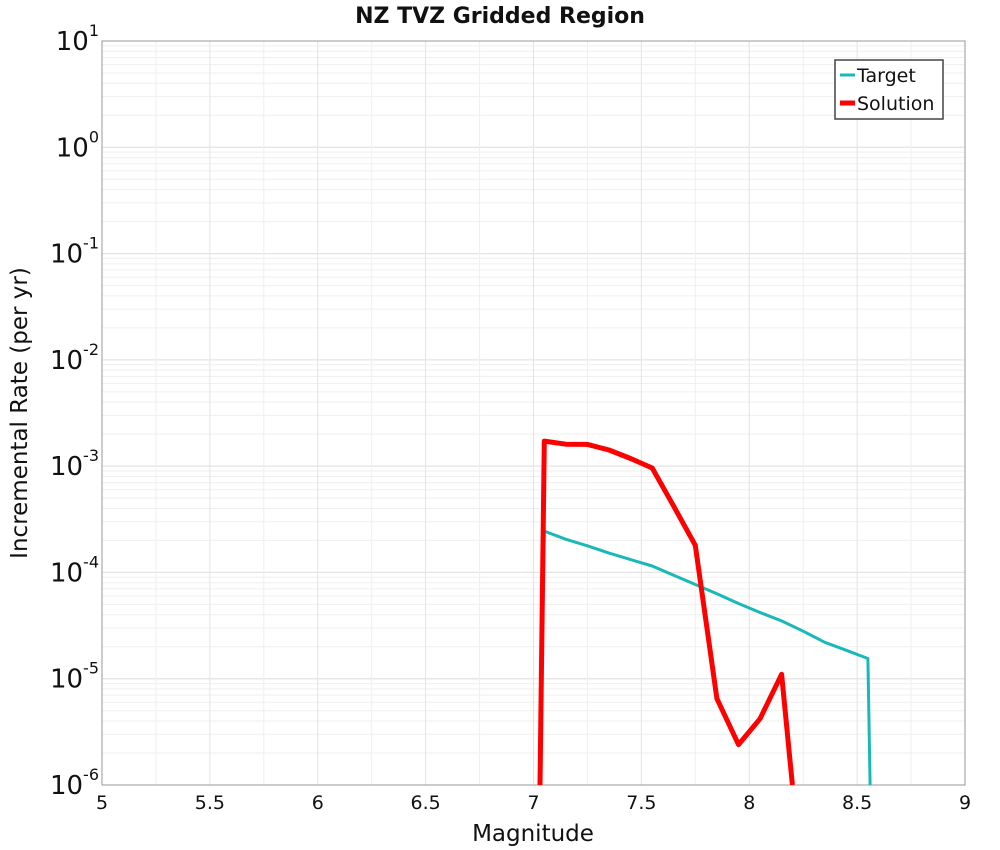 The image size is (1000, 850). I want to click on solution-series-line, so click(666, 612).